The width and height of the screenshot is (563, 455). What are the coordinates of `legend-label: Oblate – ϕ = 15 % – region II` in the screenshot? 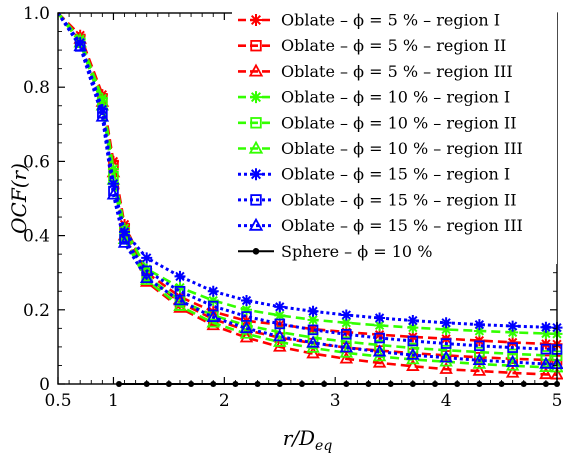 It's located at (399, 199).